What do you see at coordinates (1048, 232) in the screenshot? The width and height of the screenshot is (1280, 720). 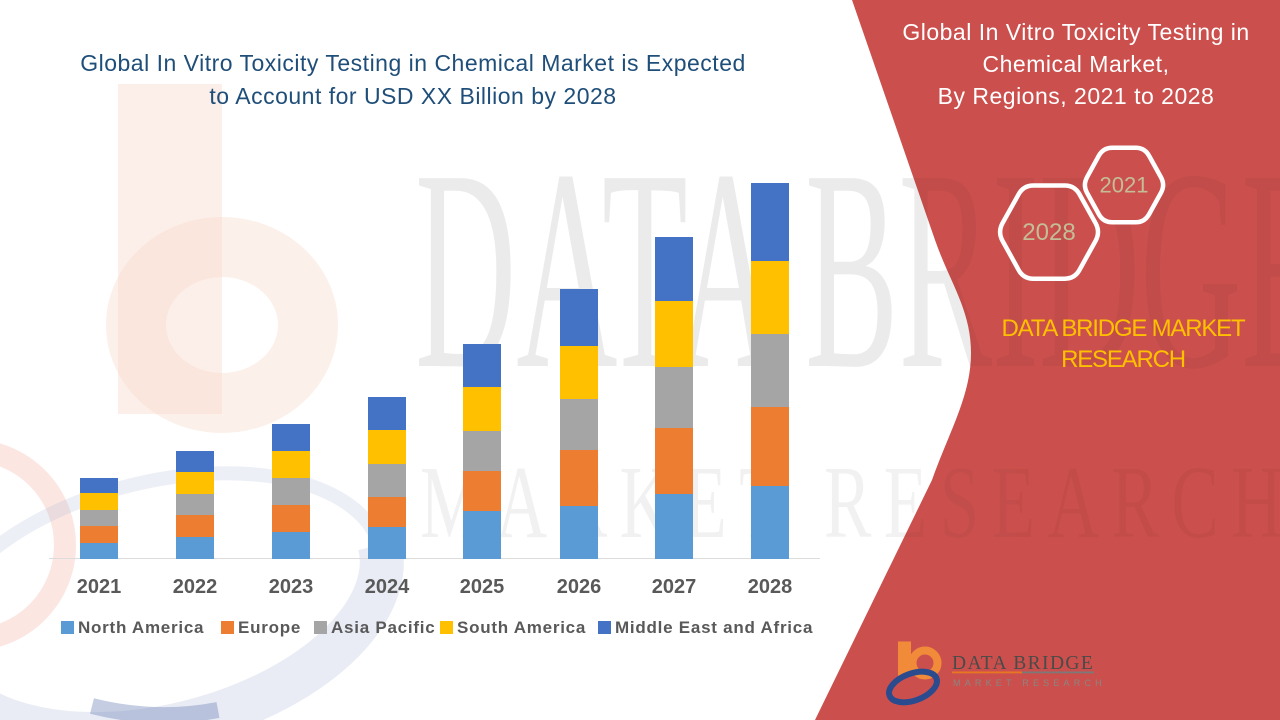 I see `svg-text: 2028` at bounding box center [1048, 232].